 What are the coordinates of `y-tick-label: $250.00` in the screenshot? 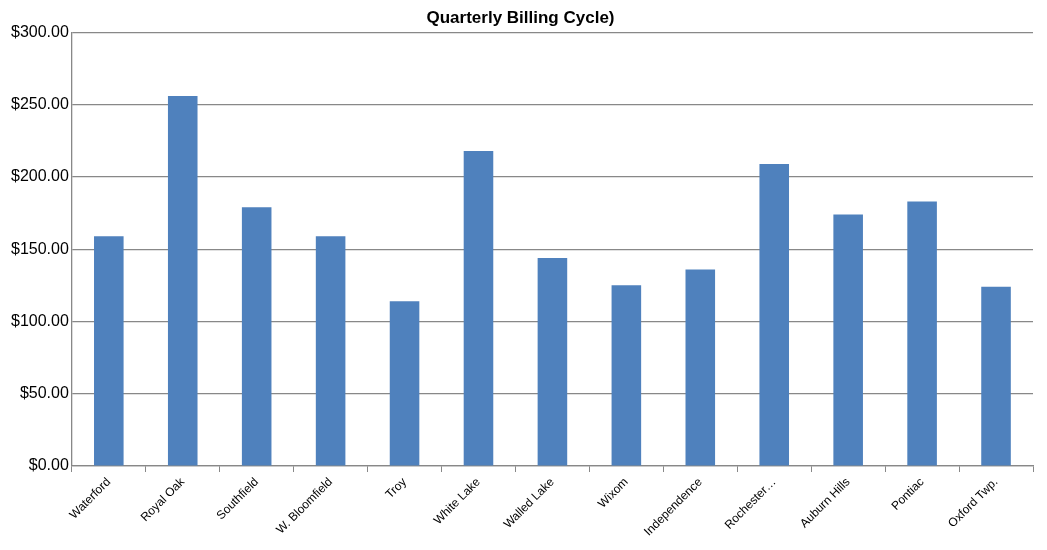 It's located at (39, 104).